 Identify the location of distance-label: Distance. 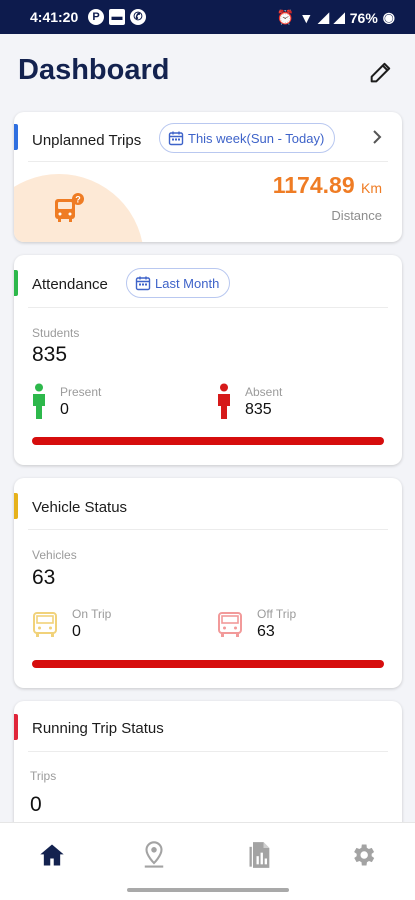
(356, 215).